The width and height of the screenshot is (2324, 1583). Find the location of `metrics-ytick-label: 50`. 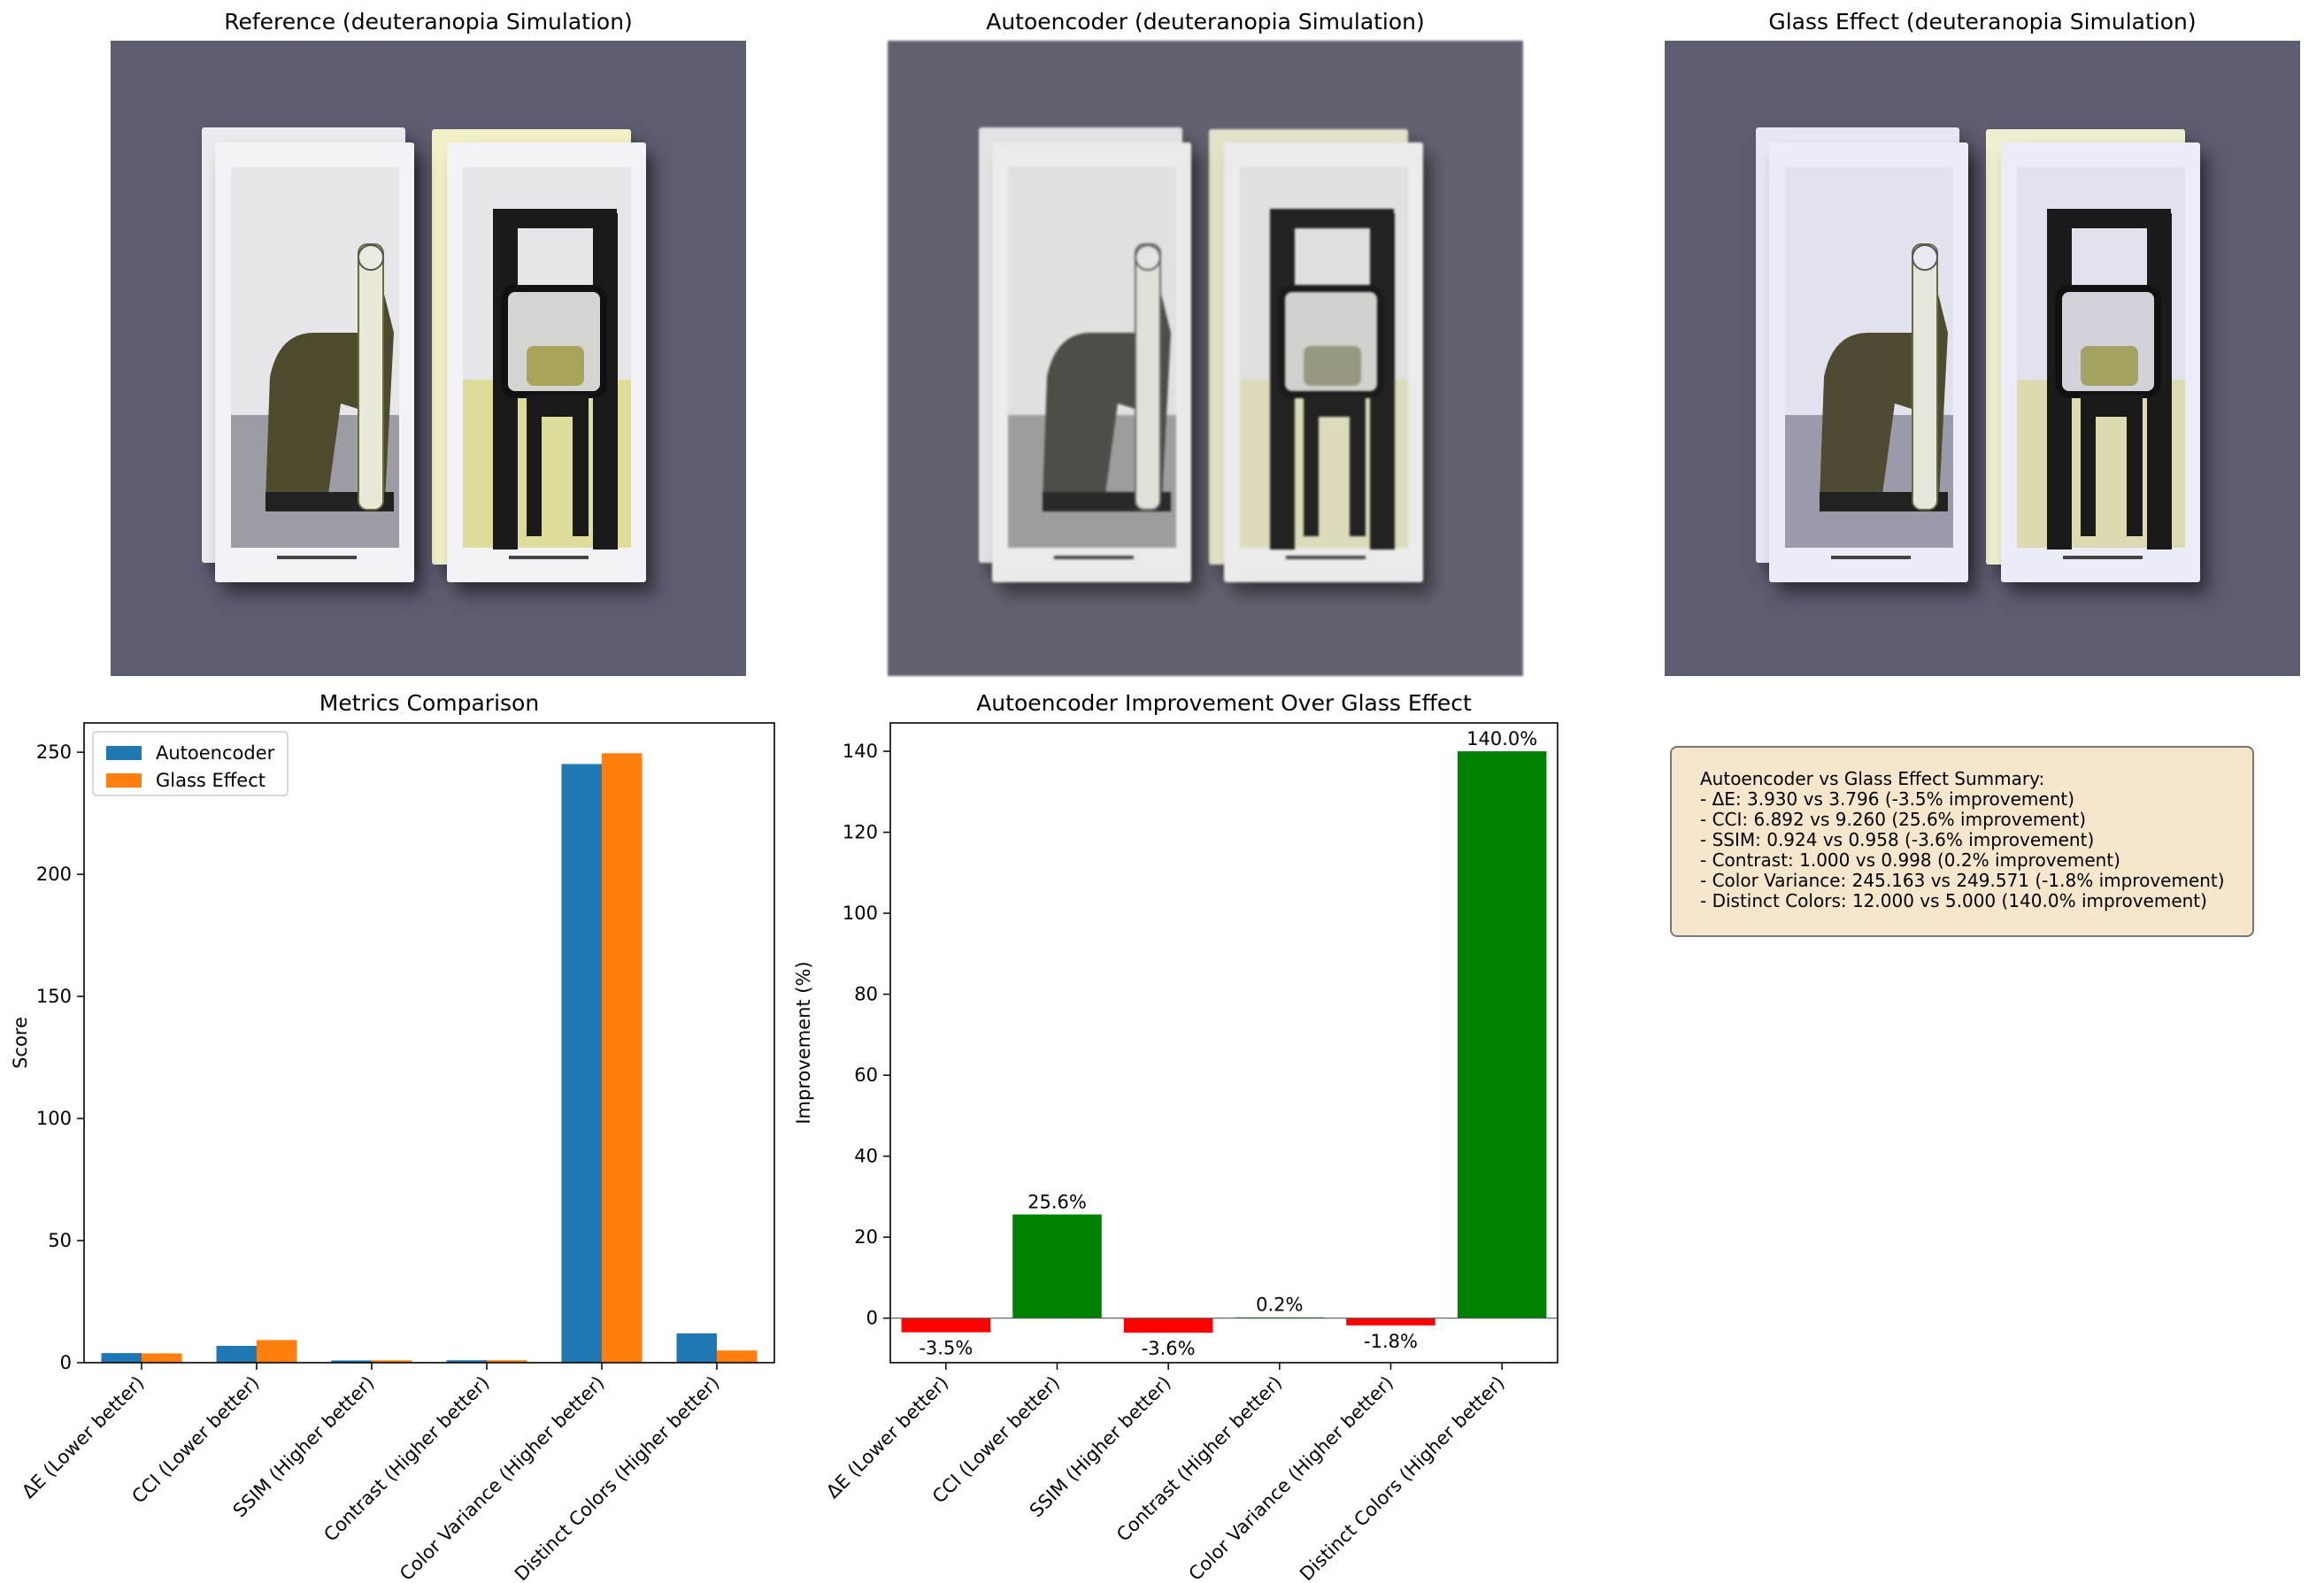

metrics-ytick-label: 50 is located at coordinates (60, 1240).